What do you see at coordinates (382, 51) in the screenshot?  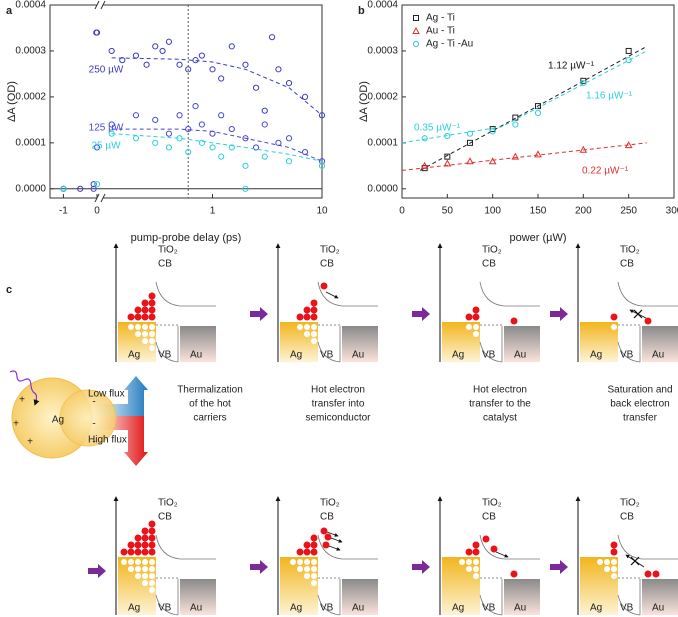 I see `y-tick-label: 0.0003` at bounding box center [382, 51].